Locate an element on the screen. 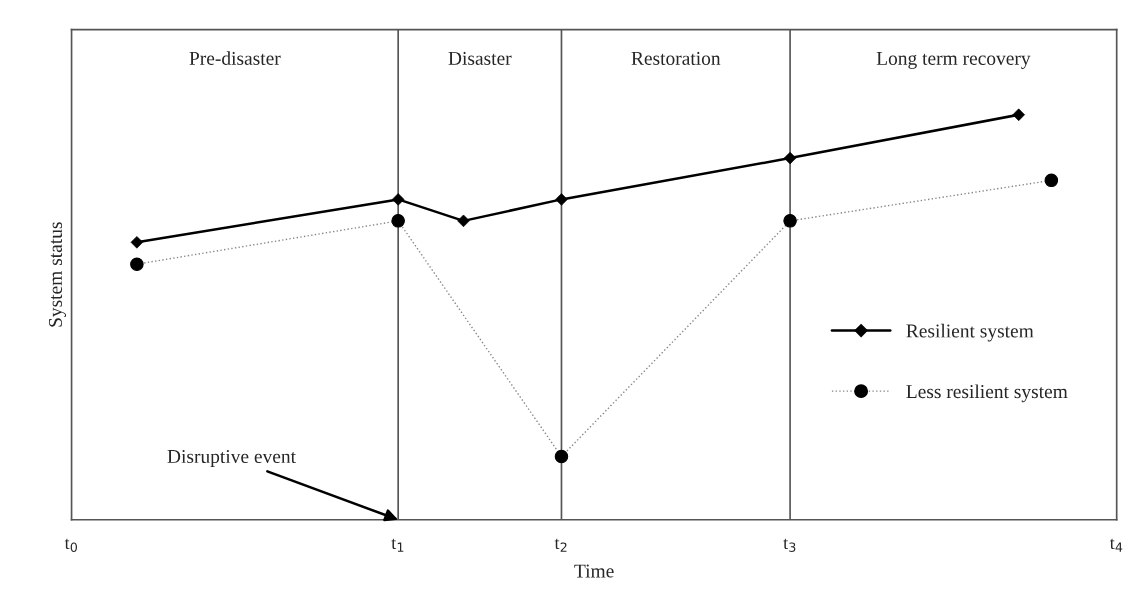 This screenshot has width=1136, height=594. text: Long term recovery is located at coordinates (953, 60).